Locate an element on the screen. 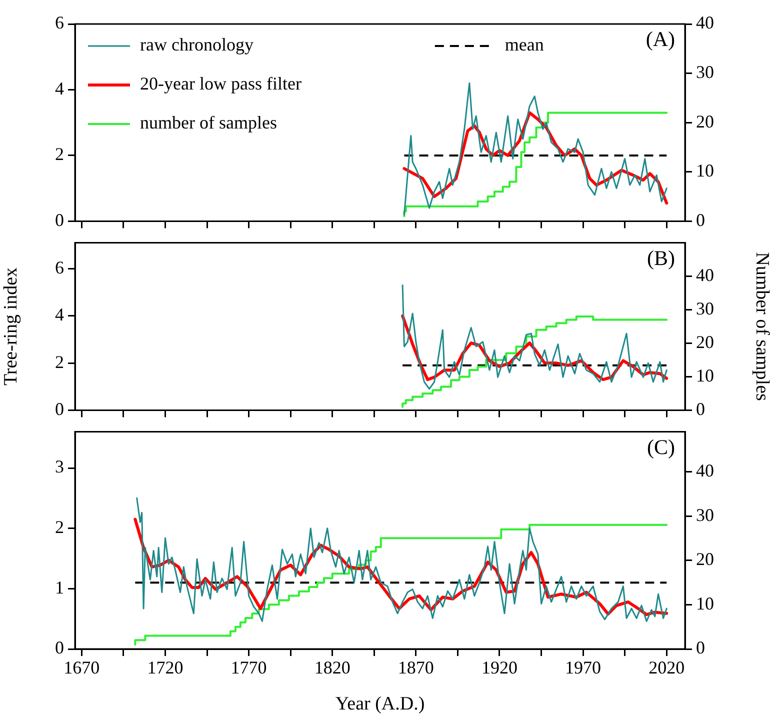 Image resolution: width=773 pixels, height=720 pixels. x-tick-label: 2020 is located at coordinates (666, 668).